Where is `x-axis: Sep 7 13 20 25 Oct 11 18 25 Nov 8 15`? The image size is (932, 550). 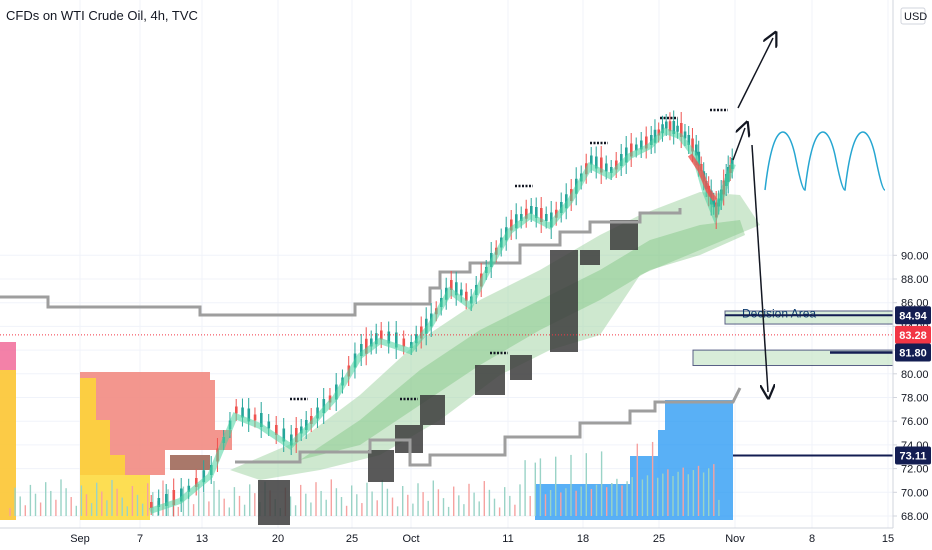 x-axis: Sep 7 13 20 25 Oct 11 18 25 Nov 8 15 is located at coordinates (447, 536).